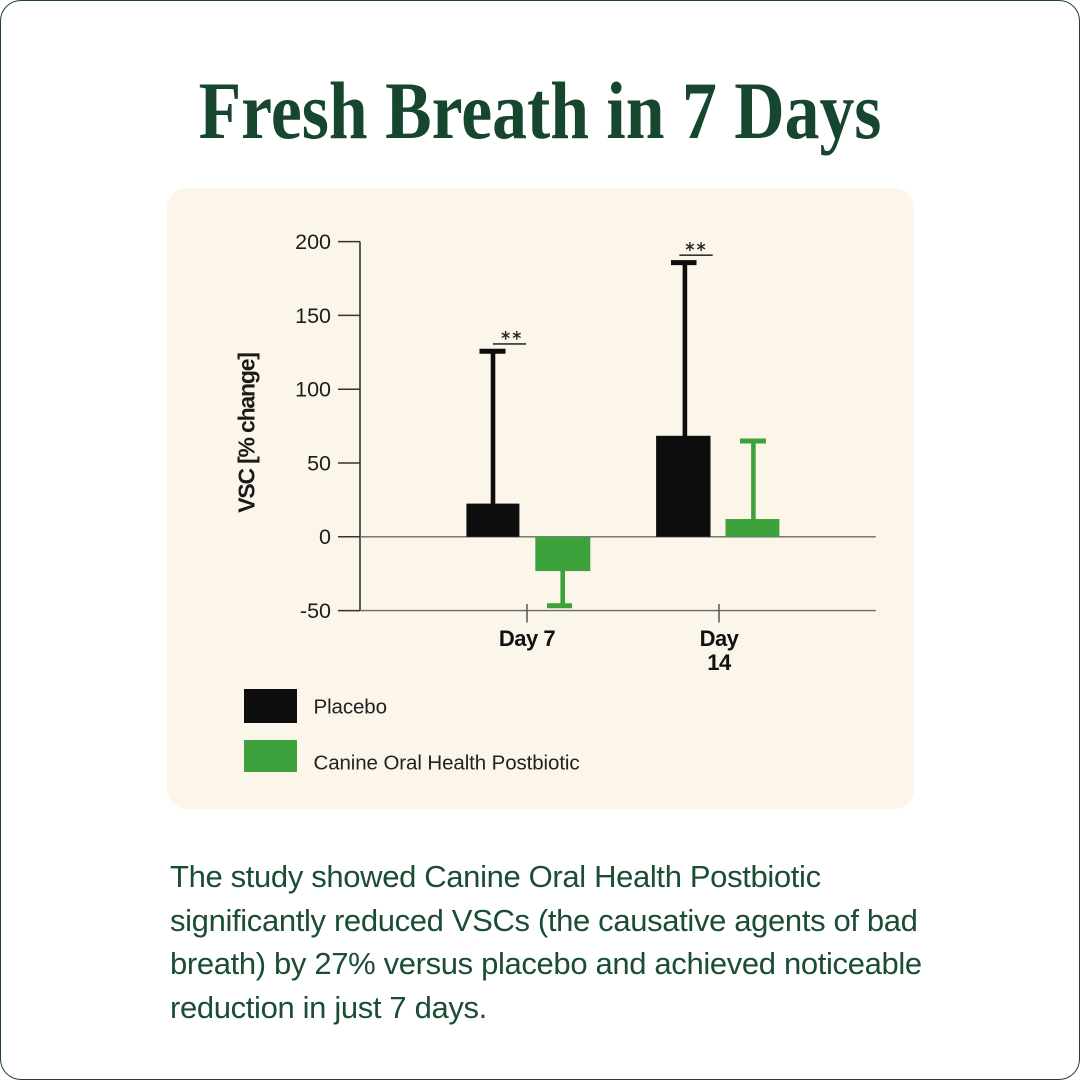  I want to click on svg-text: Day, so click(720, 638).